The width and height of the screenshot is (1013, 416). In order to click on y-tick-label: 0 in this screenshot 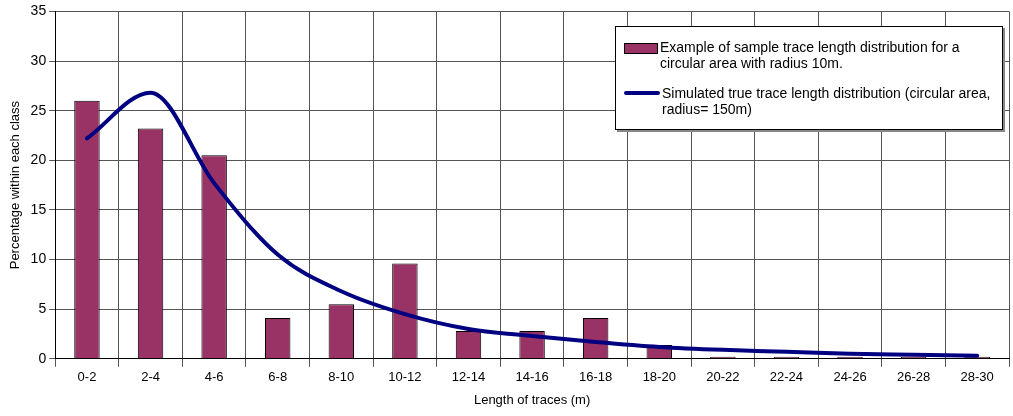, I will do `click(42, 357)`.